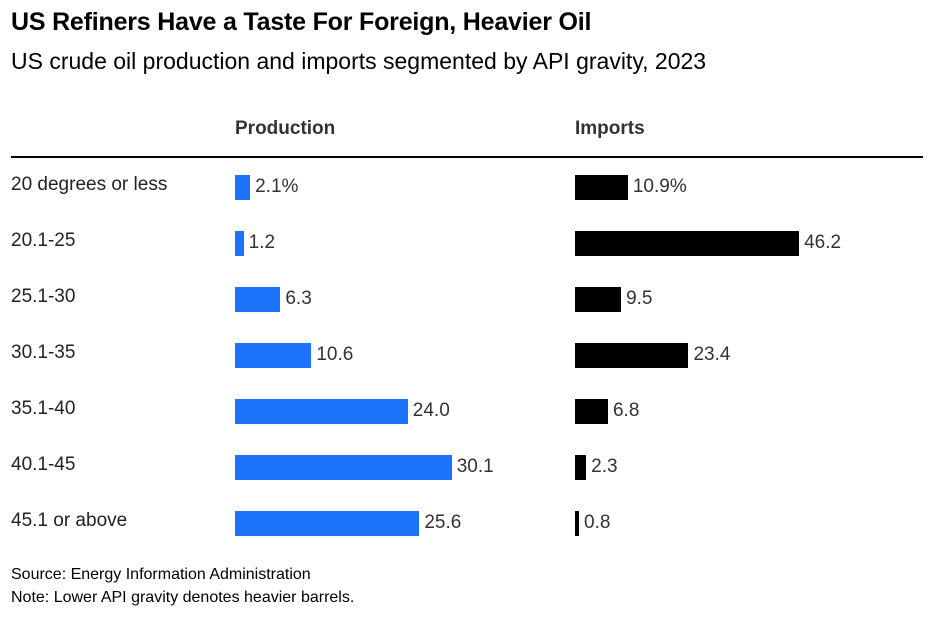  I want to click on production-value-label: 1.2, so click(262, 242).